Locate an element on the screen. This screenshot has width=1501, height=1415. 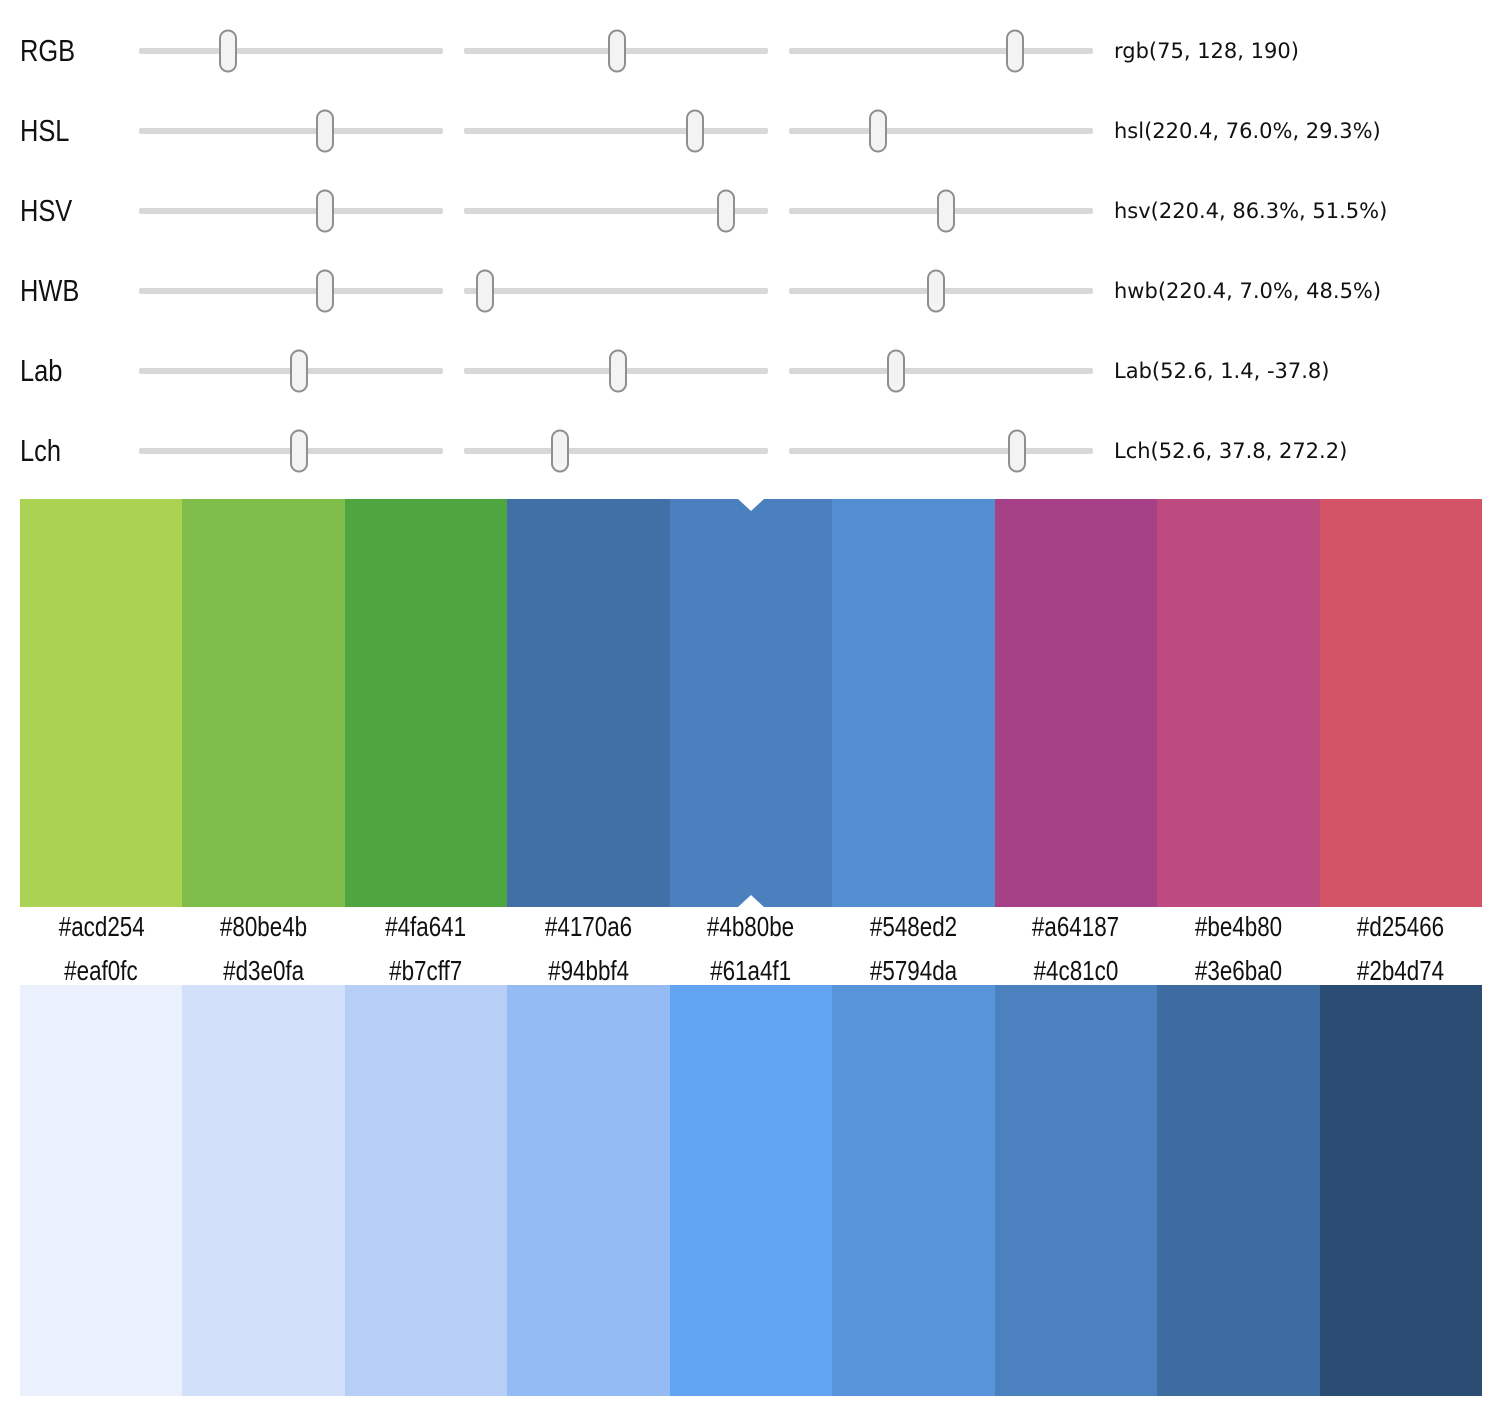
hex-code-text: #61a4f1 is located at coordinates (751, 970).